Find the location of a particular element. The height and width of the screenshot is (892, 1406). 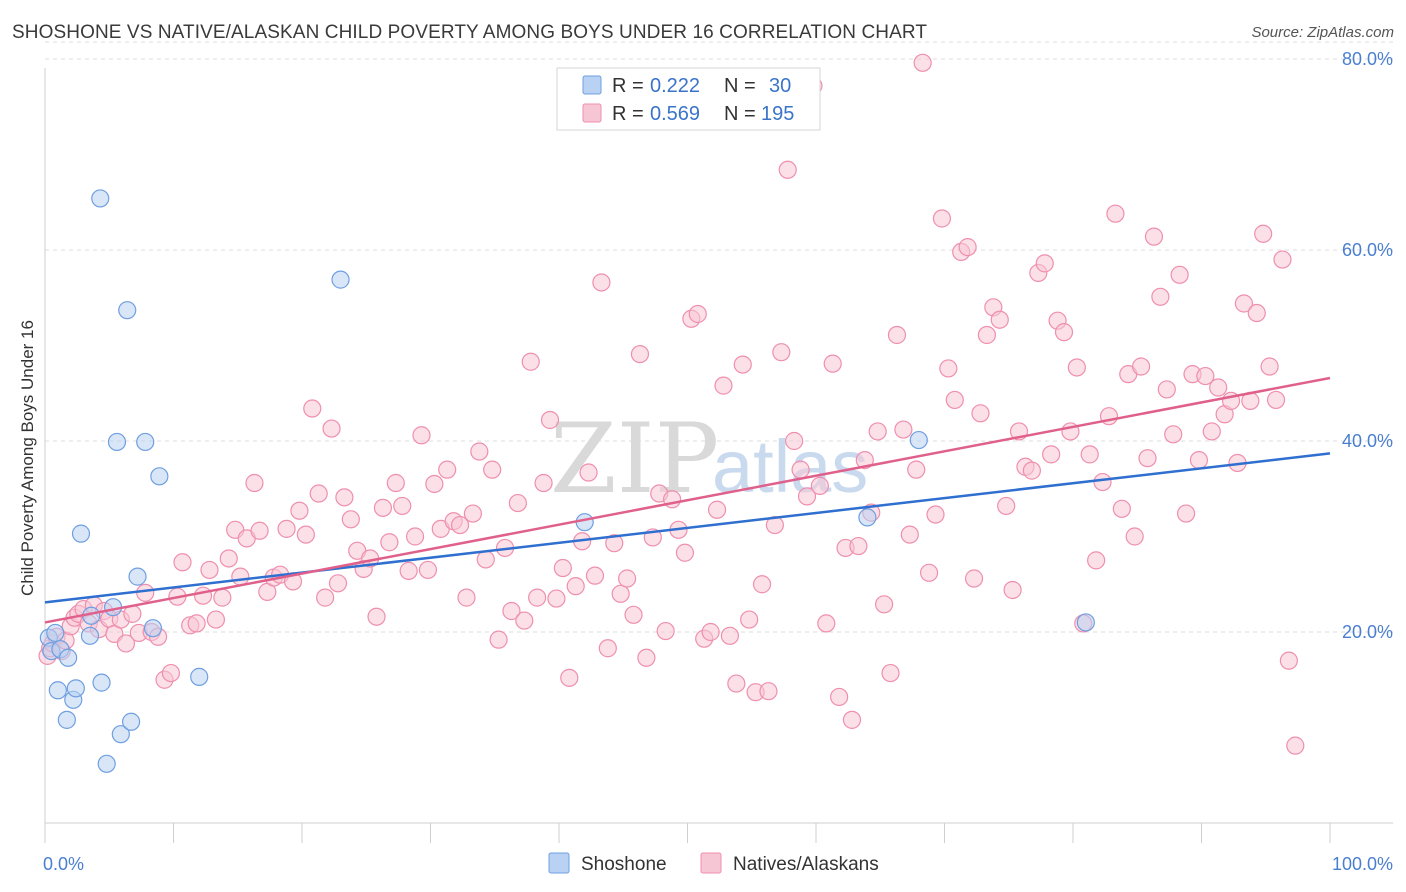

legend-top: R = 0.222 N = 30 R = 0.569 N = 195 is located at coordinates (688, 99).